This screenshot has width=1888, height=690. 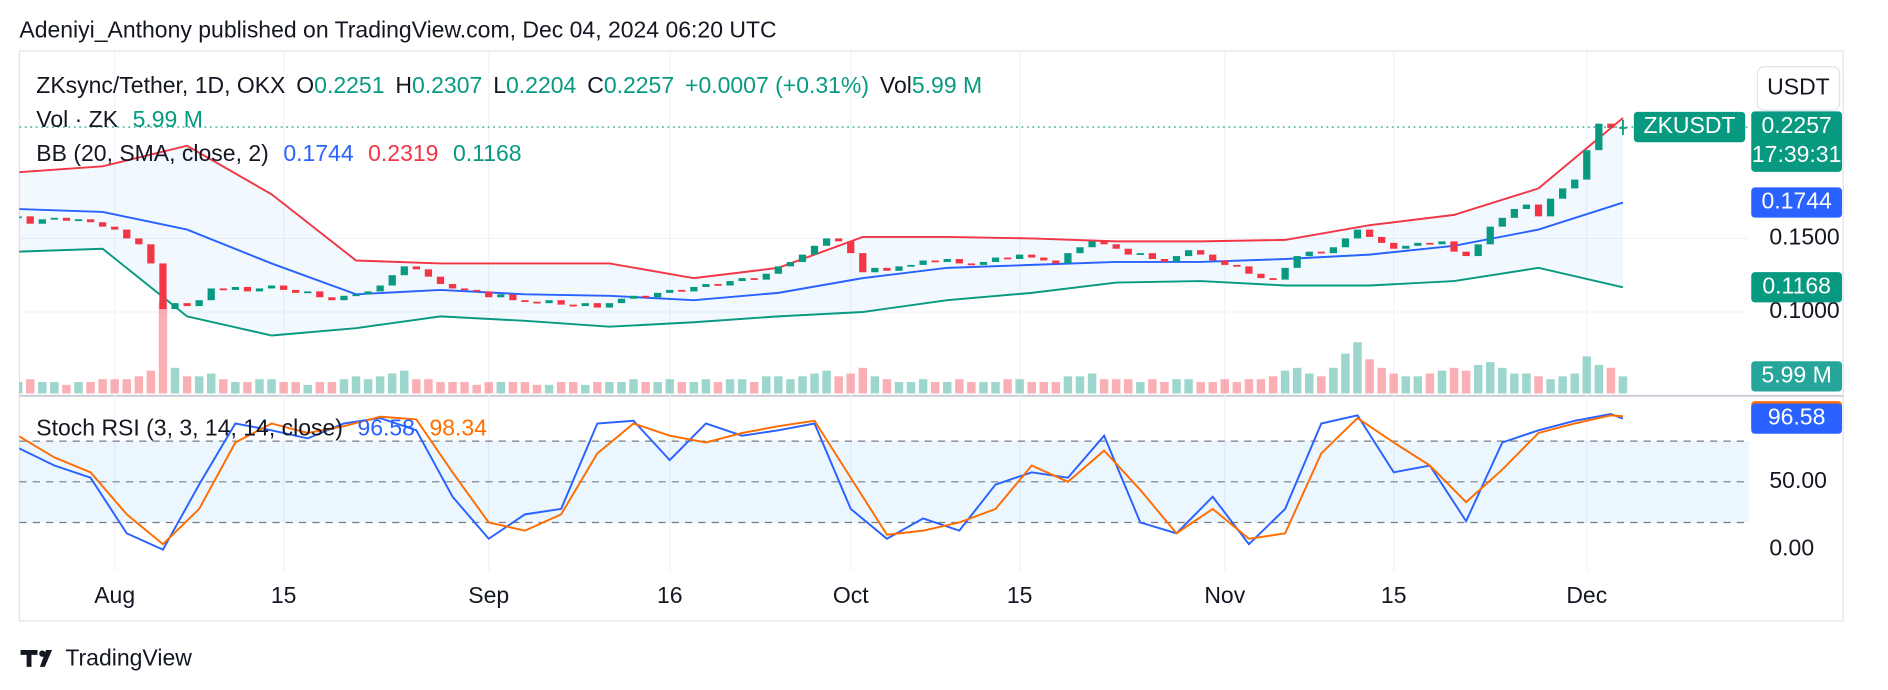 What do you see at coordinates (595, 85) in the screenshot?
I see `c-label: C` at bounding box center [595, 85].